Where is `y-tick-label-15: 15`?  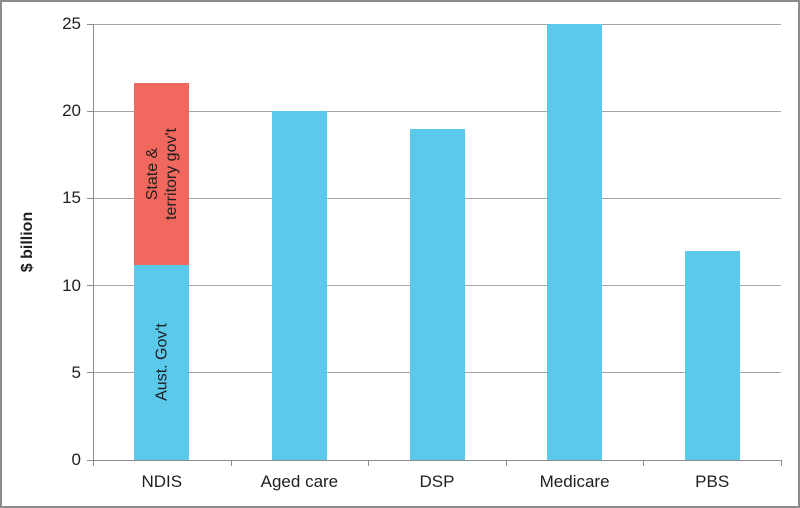
y-tick-label-15: 15 is located at coordinates (71, 198).